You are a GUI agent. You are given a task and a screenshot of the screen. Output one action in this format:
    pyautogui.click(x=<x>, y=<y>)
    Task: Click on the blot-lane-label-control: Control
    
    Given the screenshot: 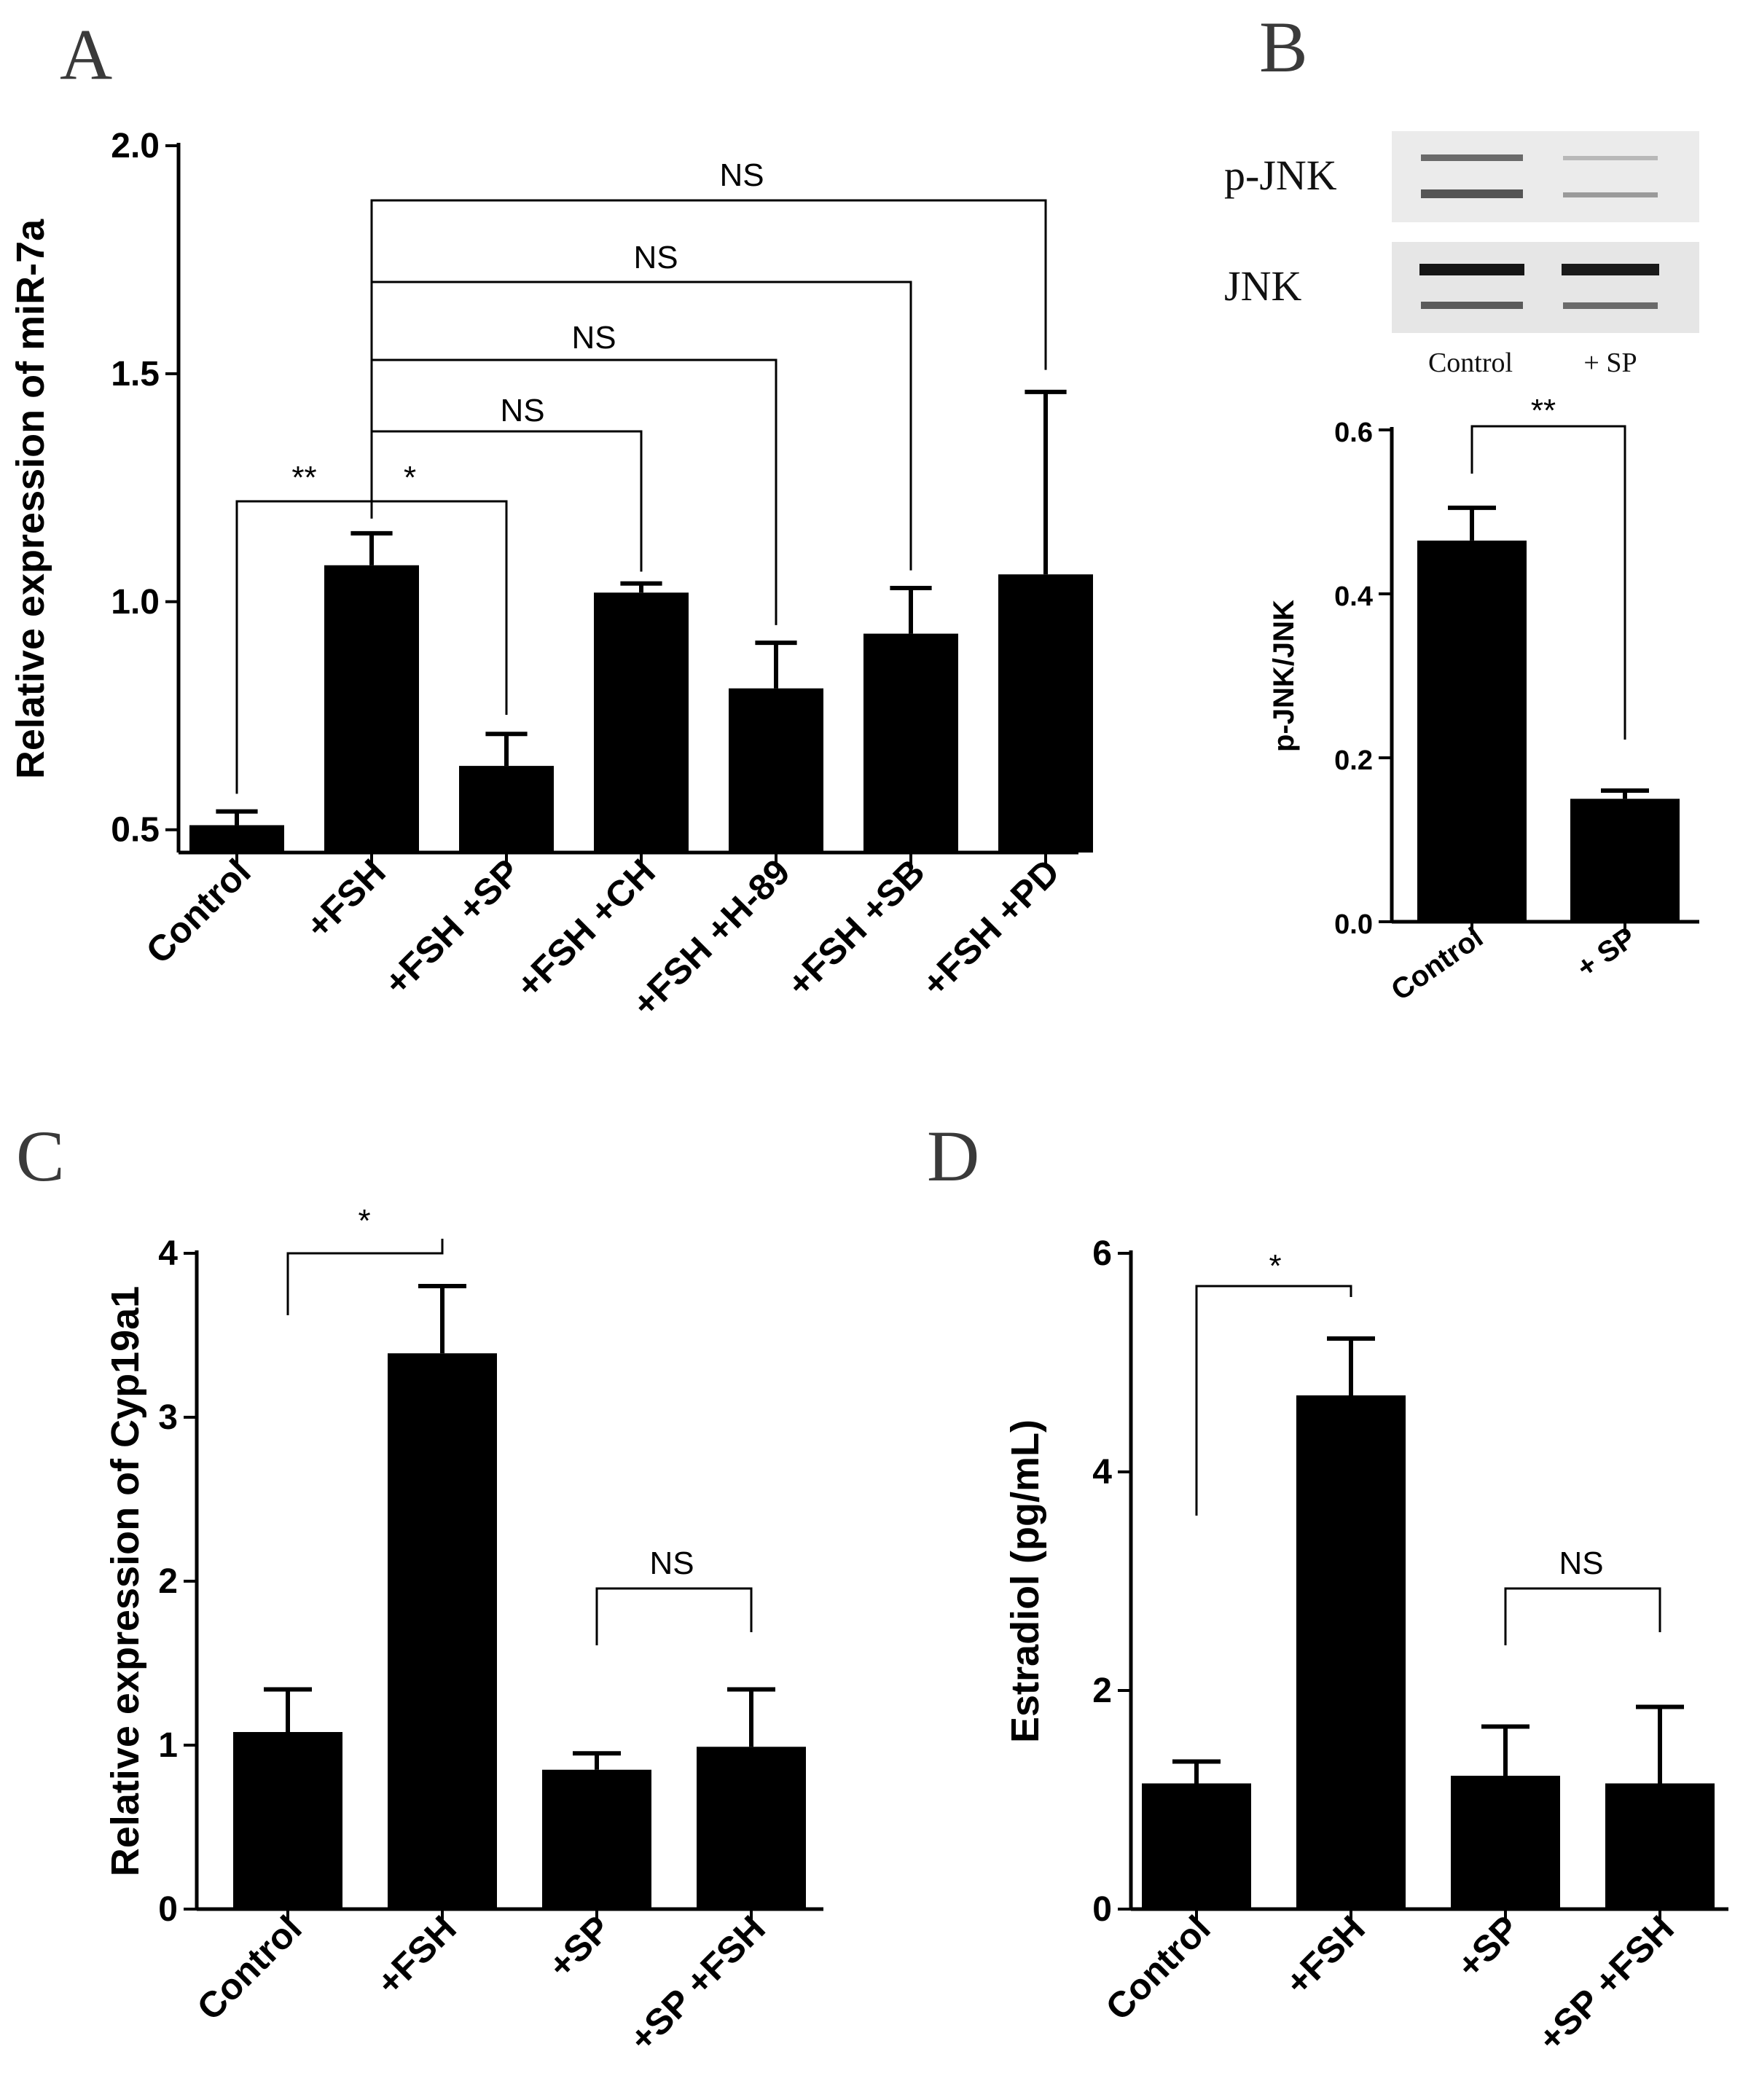 What is the action you would take?
    pyautogui.click(x=1470, y=363)
    